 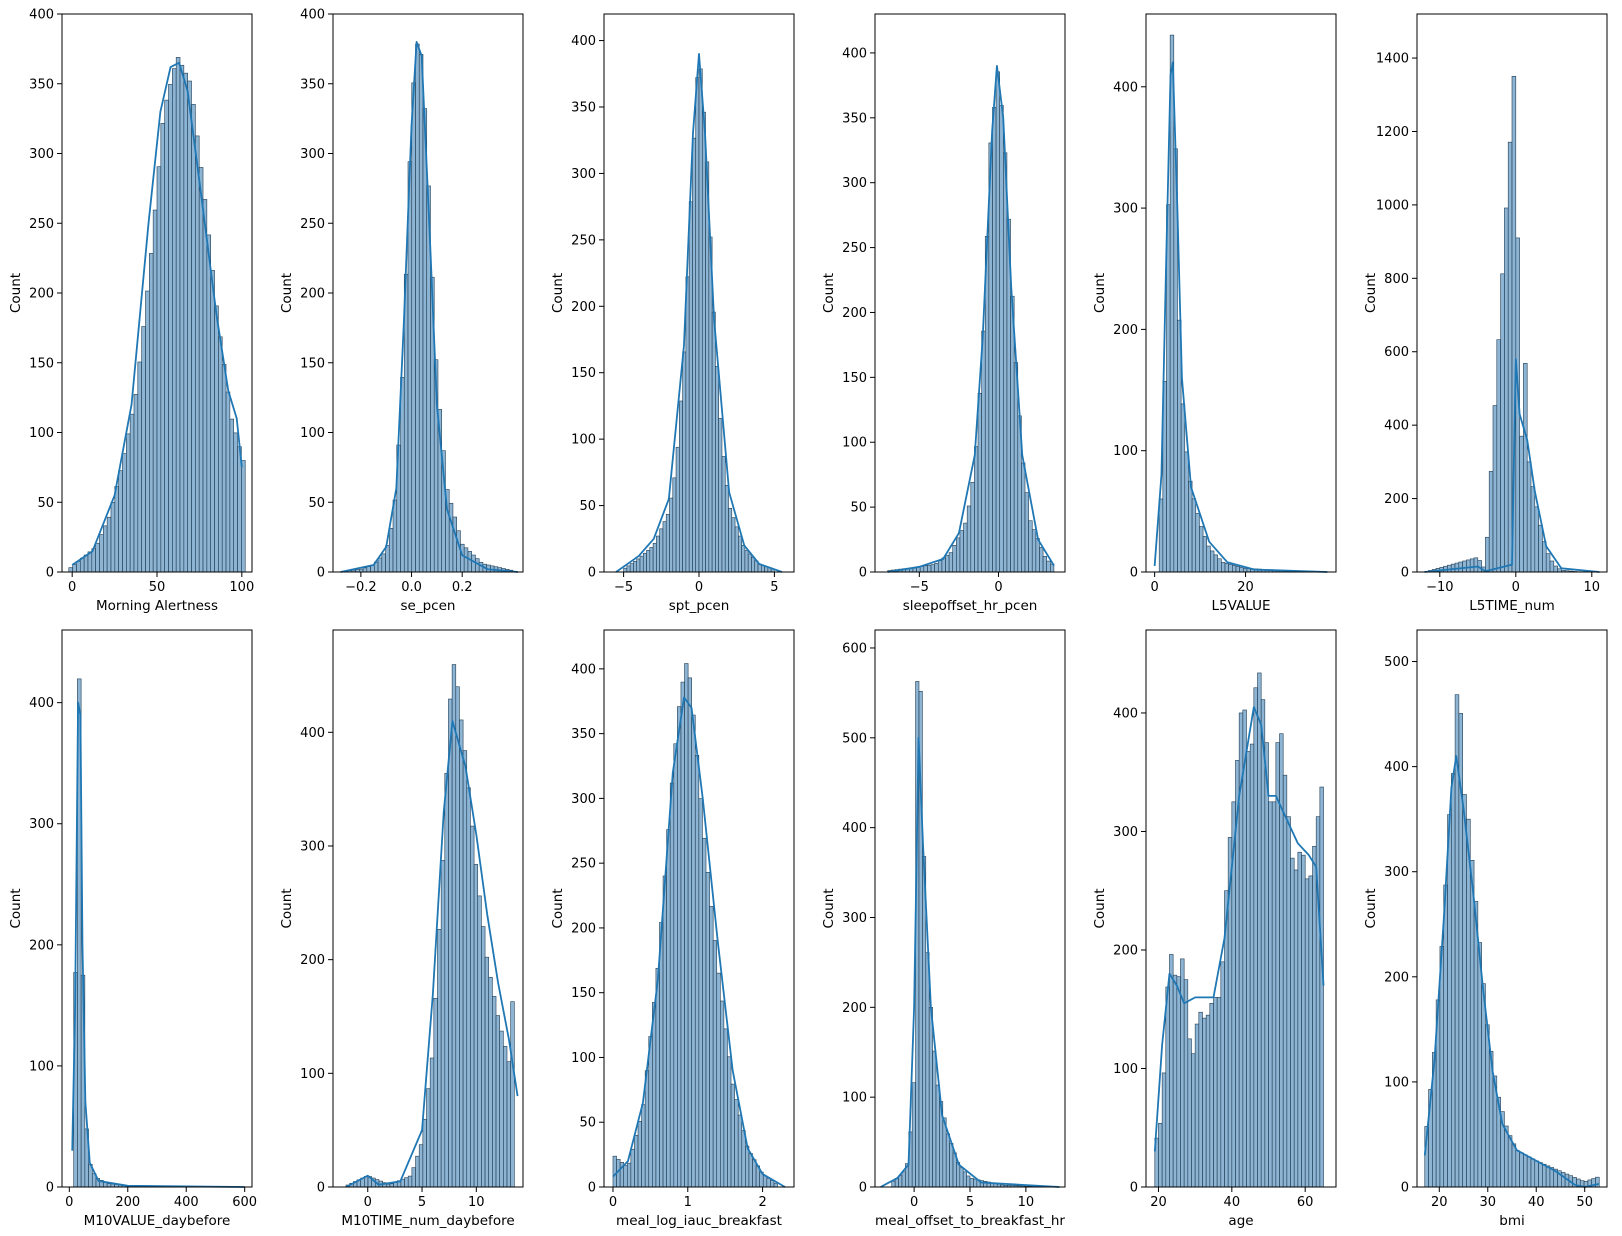 What do you see at coordinates (1392, 59) in the screenshot?
I see `y-tick-label: 1400` at bounding box center [1392, 59].